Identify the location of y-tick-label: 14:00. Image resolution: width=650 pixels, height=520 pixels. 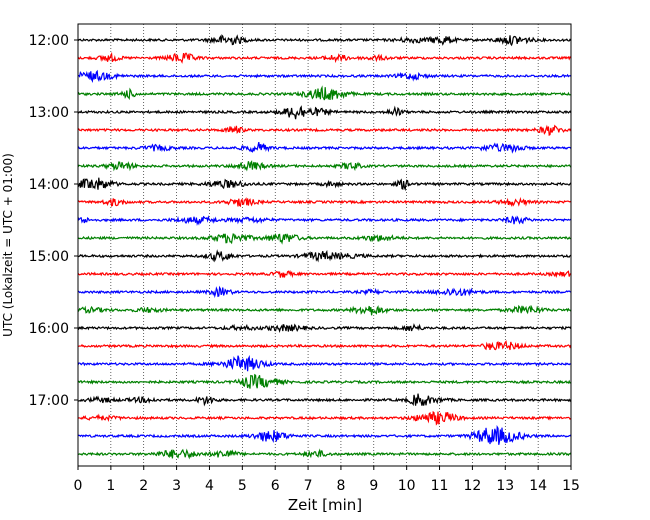
(49, 185).